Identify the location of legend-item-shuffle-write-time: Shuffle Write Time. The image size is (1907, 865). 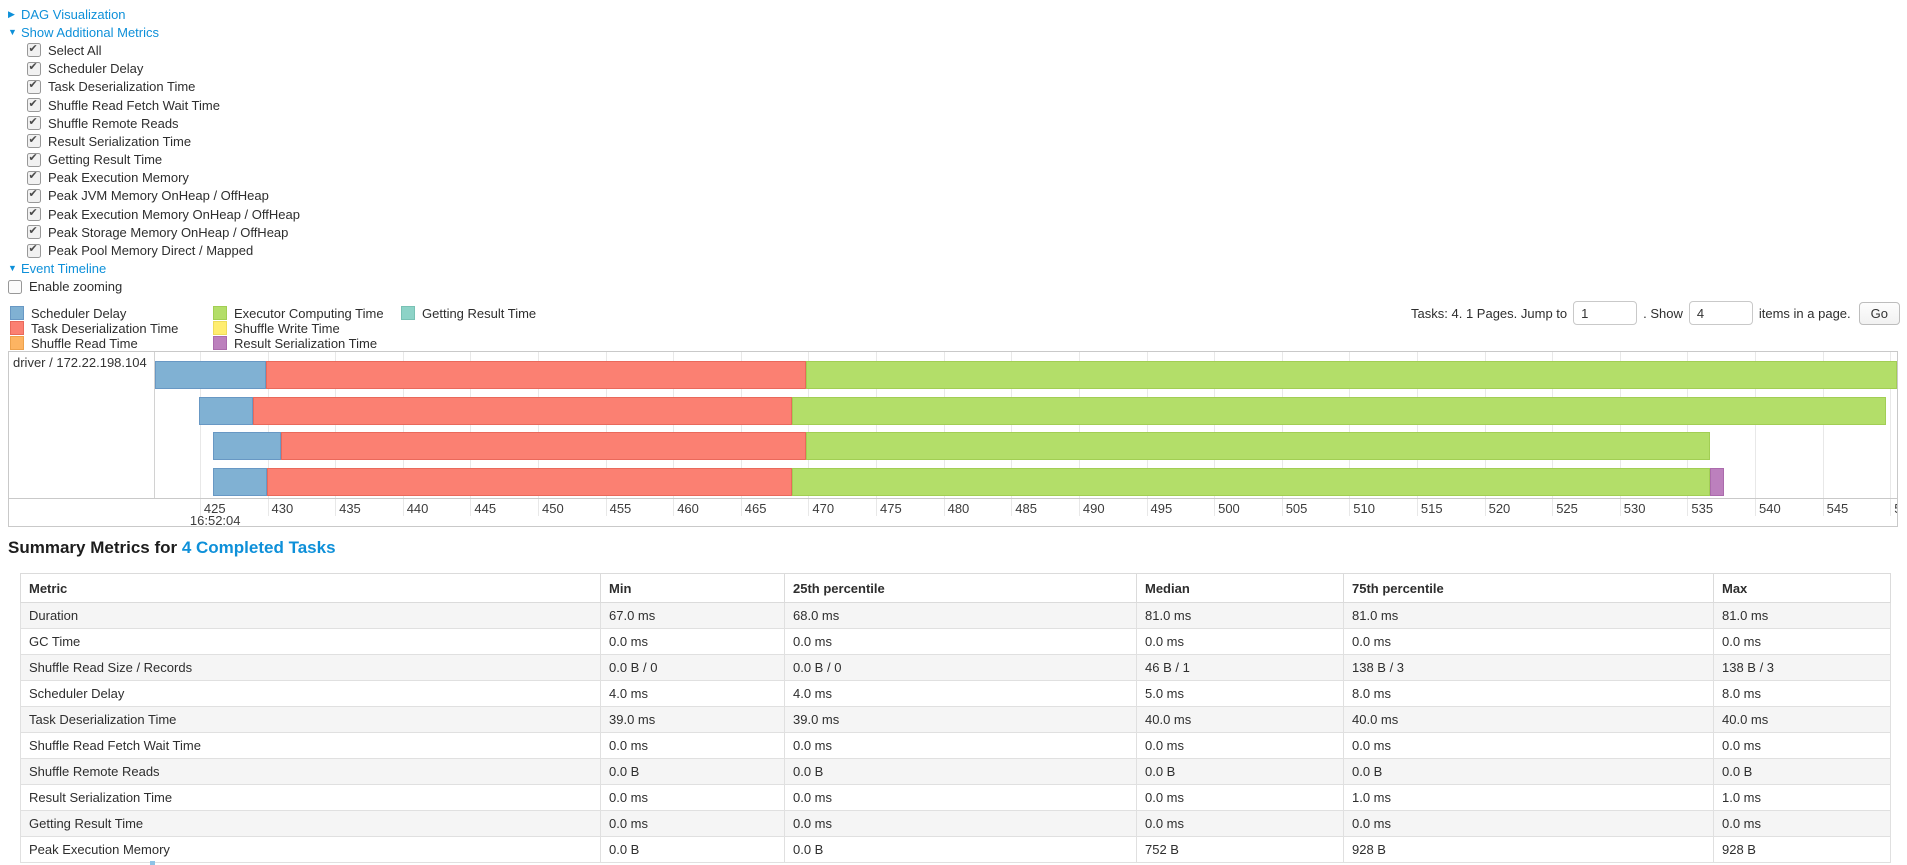
(307, 328).